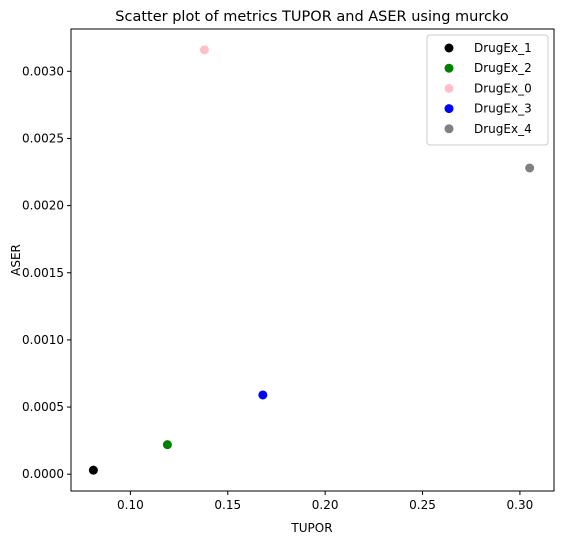 The image size is (563, 550). Describe the element at coordinates (422, 505) in the screenshot. I see `x-tick-label: 0.25` at that location.